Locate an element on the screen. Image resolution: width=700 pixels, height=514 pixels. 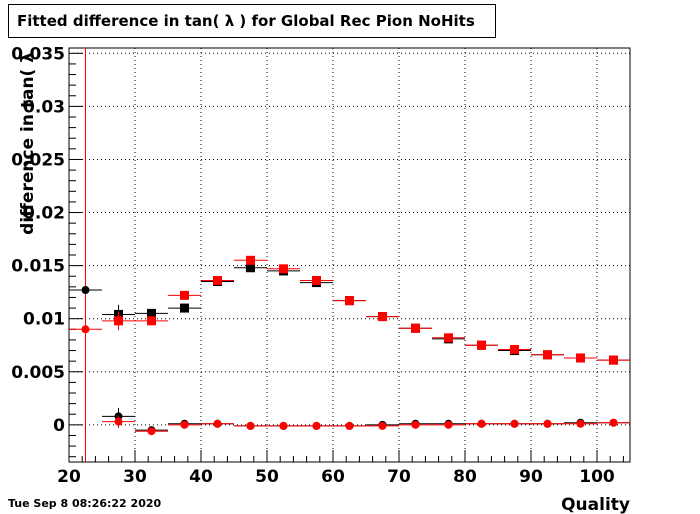
y-tick-label: 0.015 is located at coordinates (38, 267).